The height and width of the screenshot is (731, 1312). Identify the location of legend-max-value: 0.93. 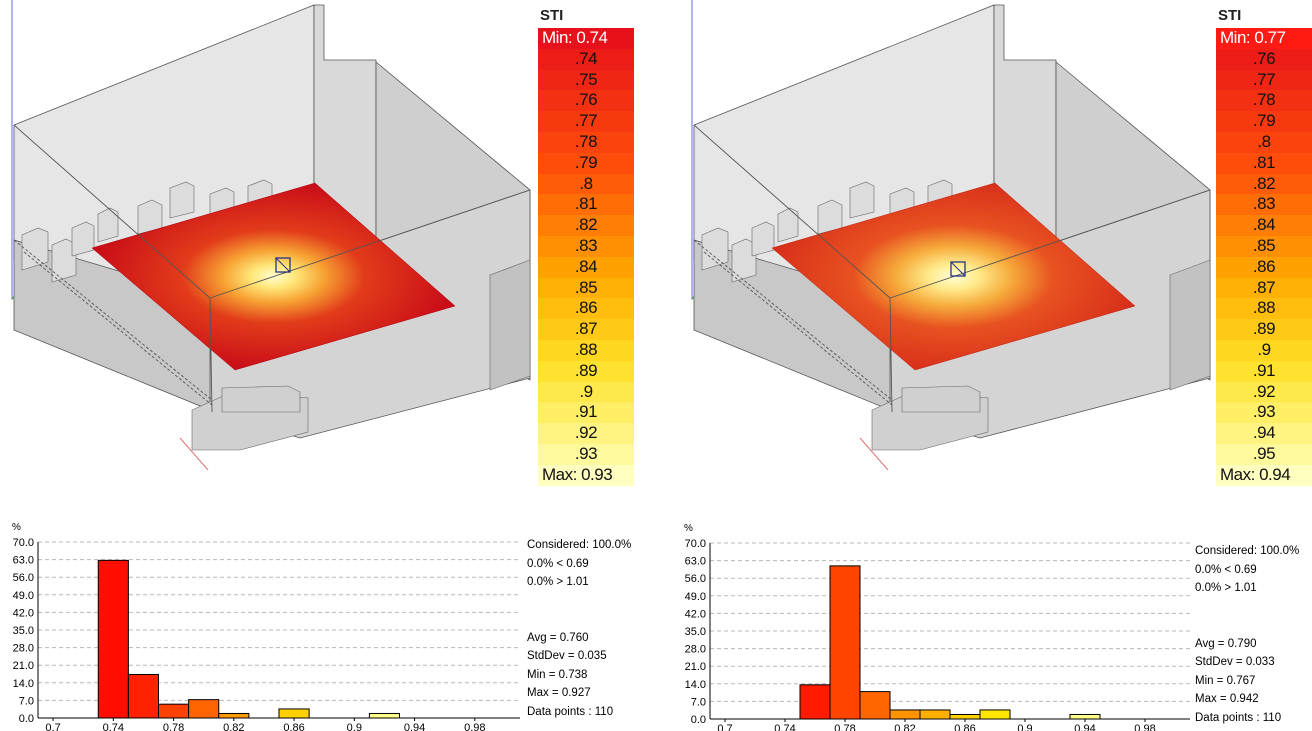
(597, 474).